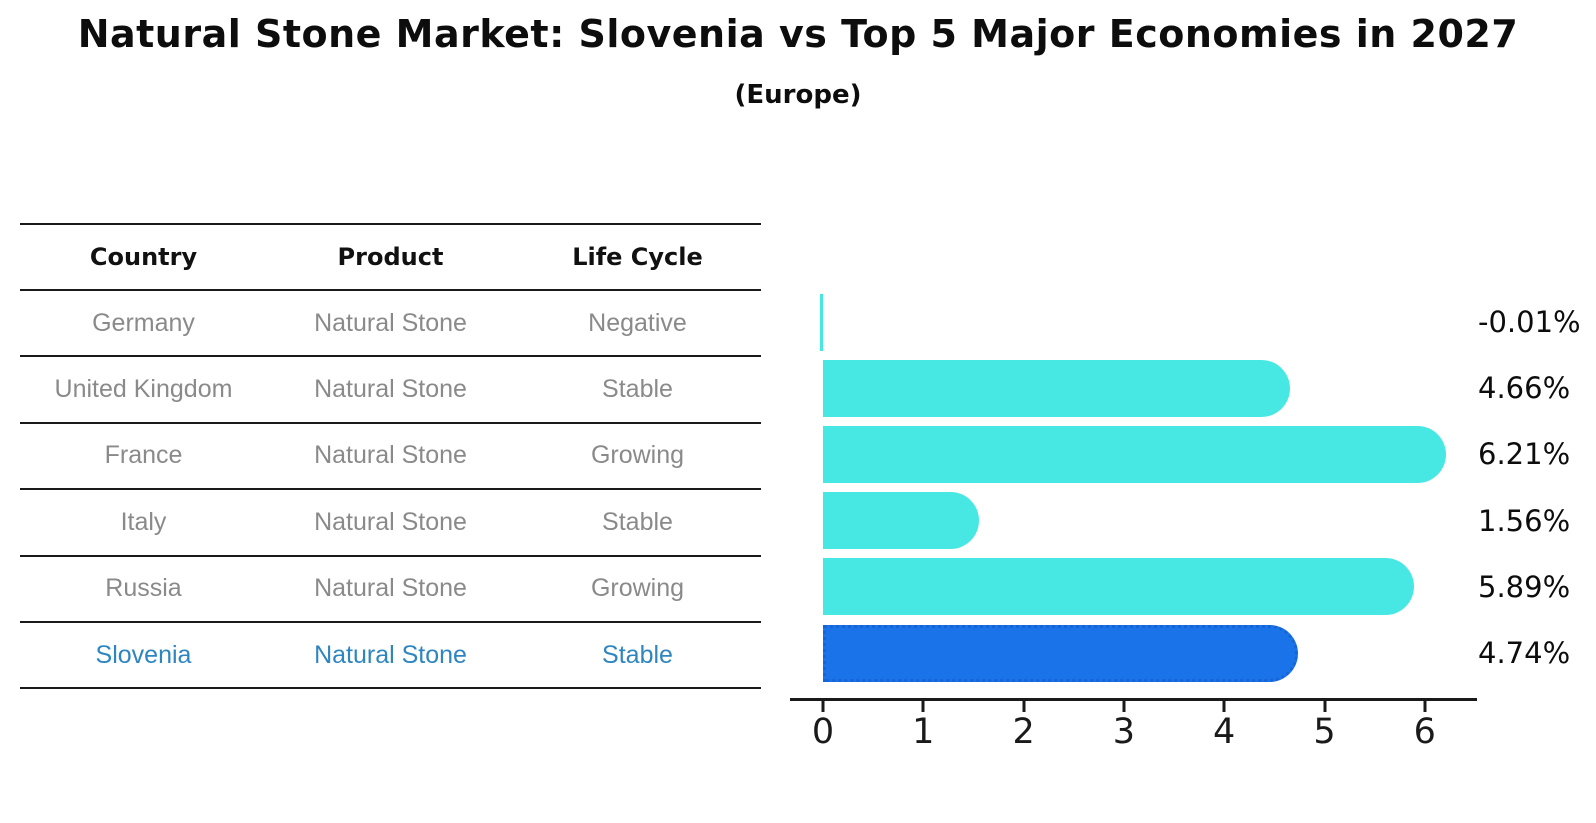 The width and height of the screenshot is (1596, 823). I want to click on bar-russia, so click(1118, 587).